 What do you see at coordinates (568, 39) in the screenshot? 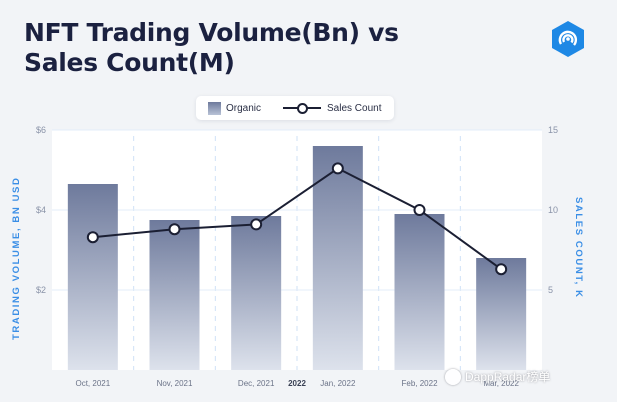
I see `dappradar-logo-icon` at bounding box center [568, 39].